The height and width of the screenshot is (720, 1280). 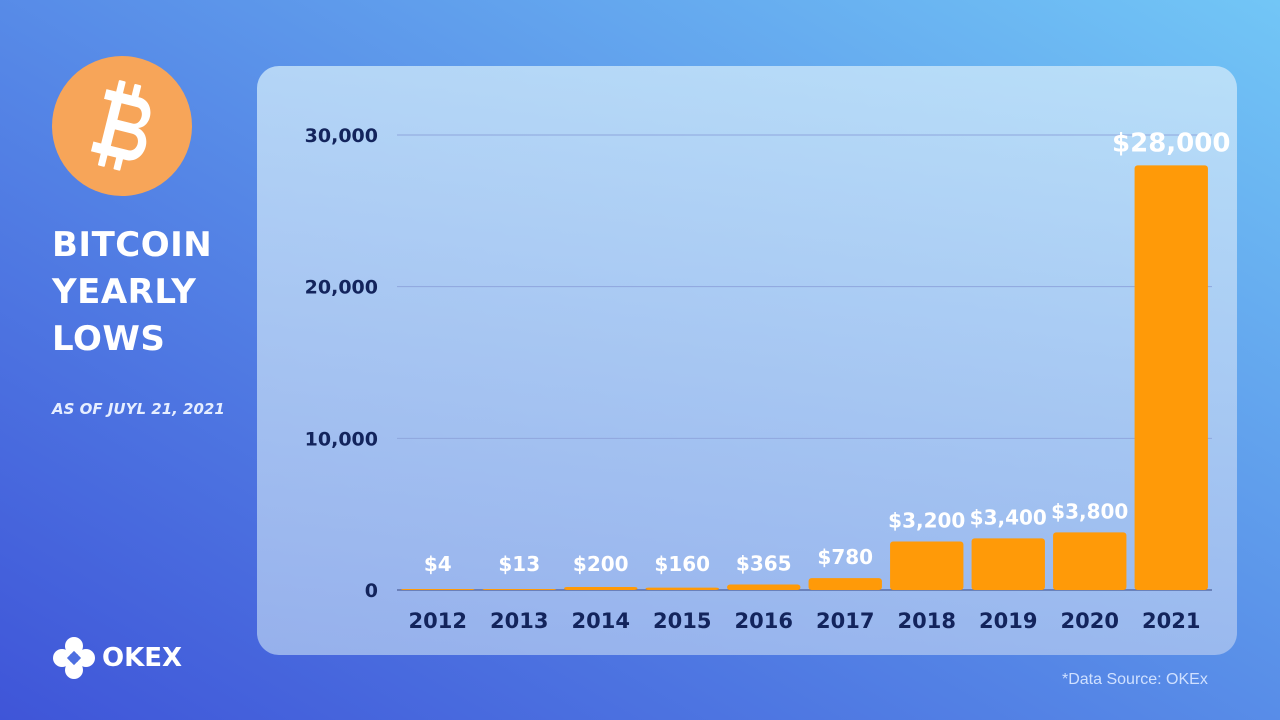 I want to click on data-label: $13, so click(x=519, y=564).